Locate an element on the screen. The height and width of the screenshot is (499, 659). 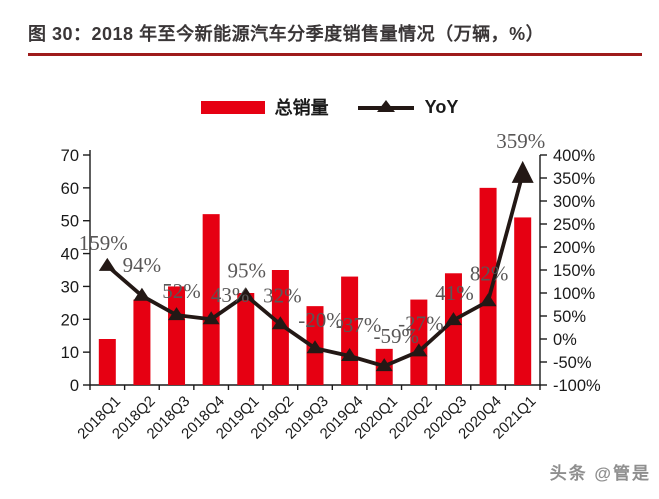
yoy-point-label: 41% is located at coordinates (454, 293).